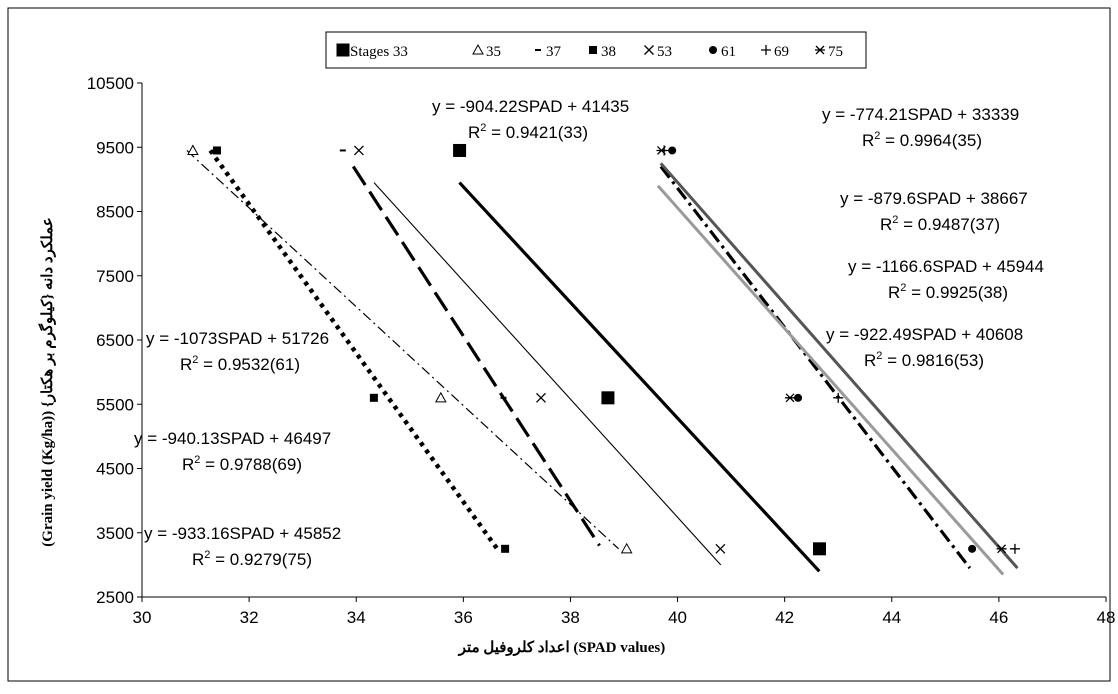  Describe the element at coordinates (554, 52) in the screenshot. I see `legend-label: 37` at that location.